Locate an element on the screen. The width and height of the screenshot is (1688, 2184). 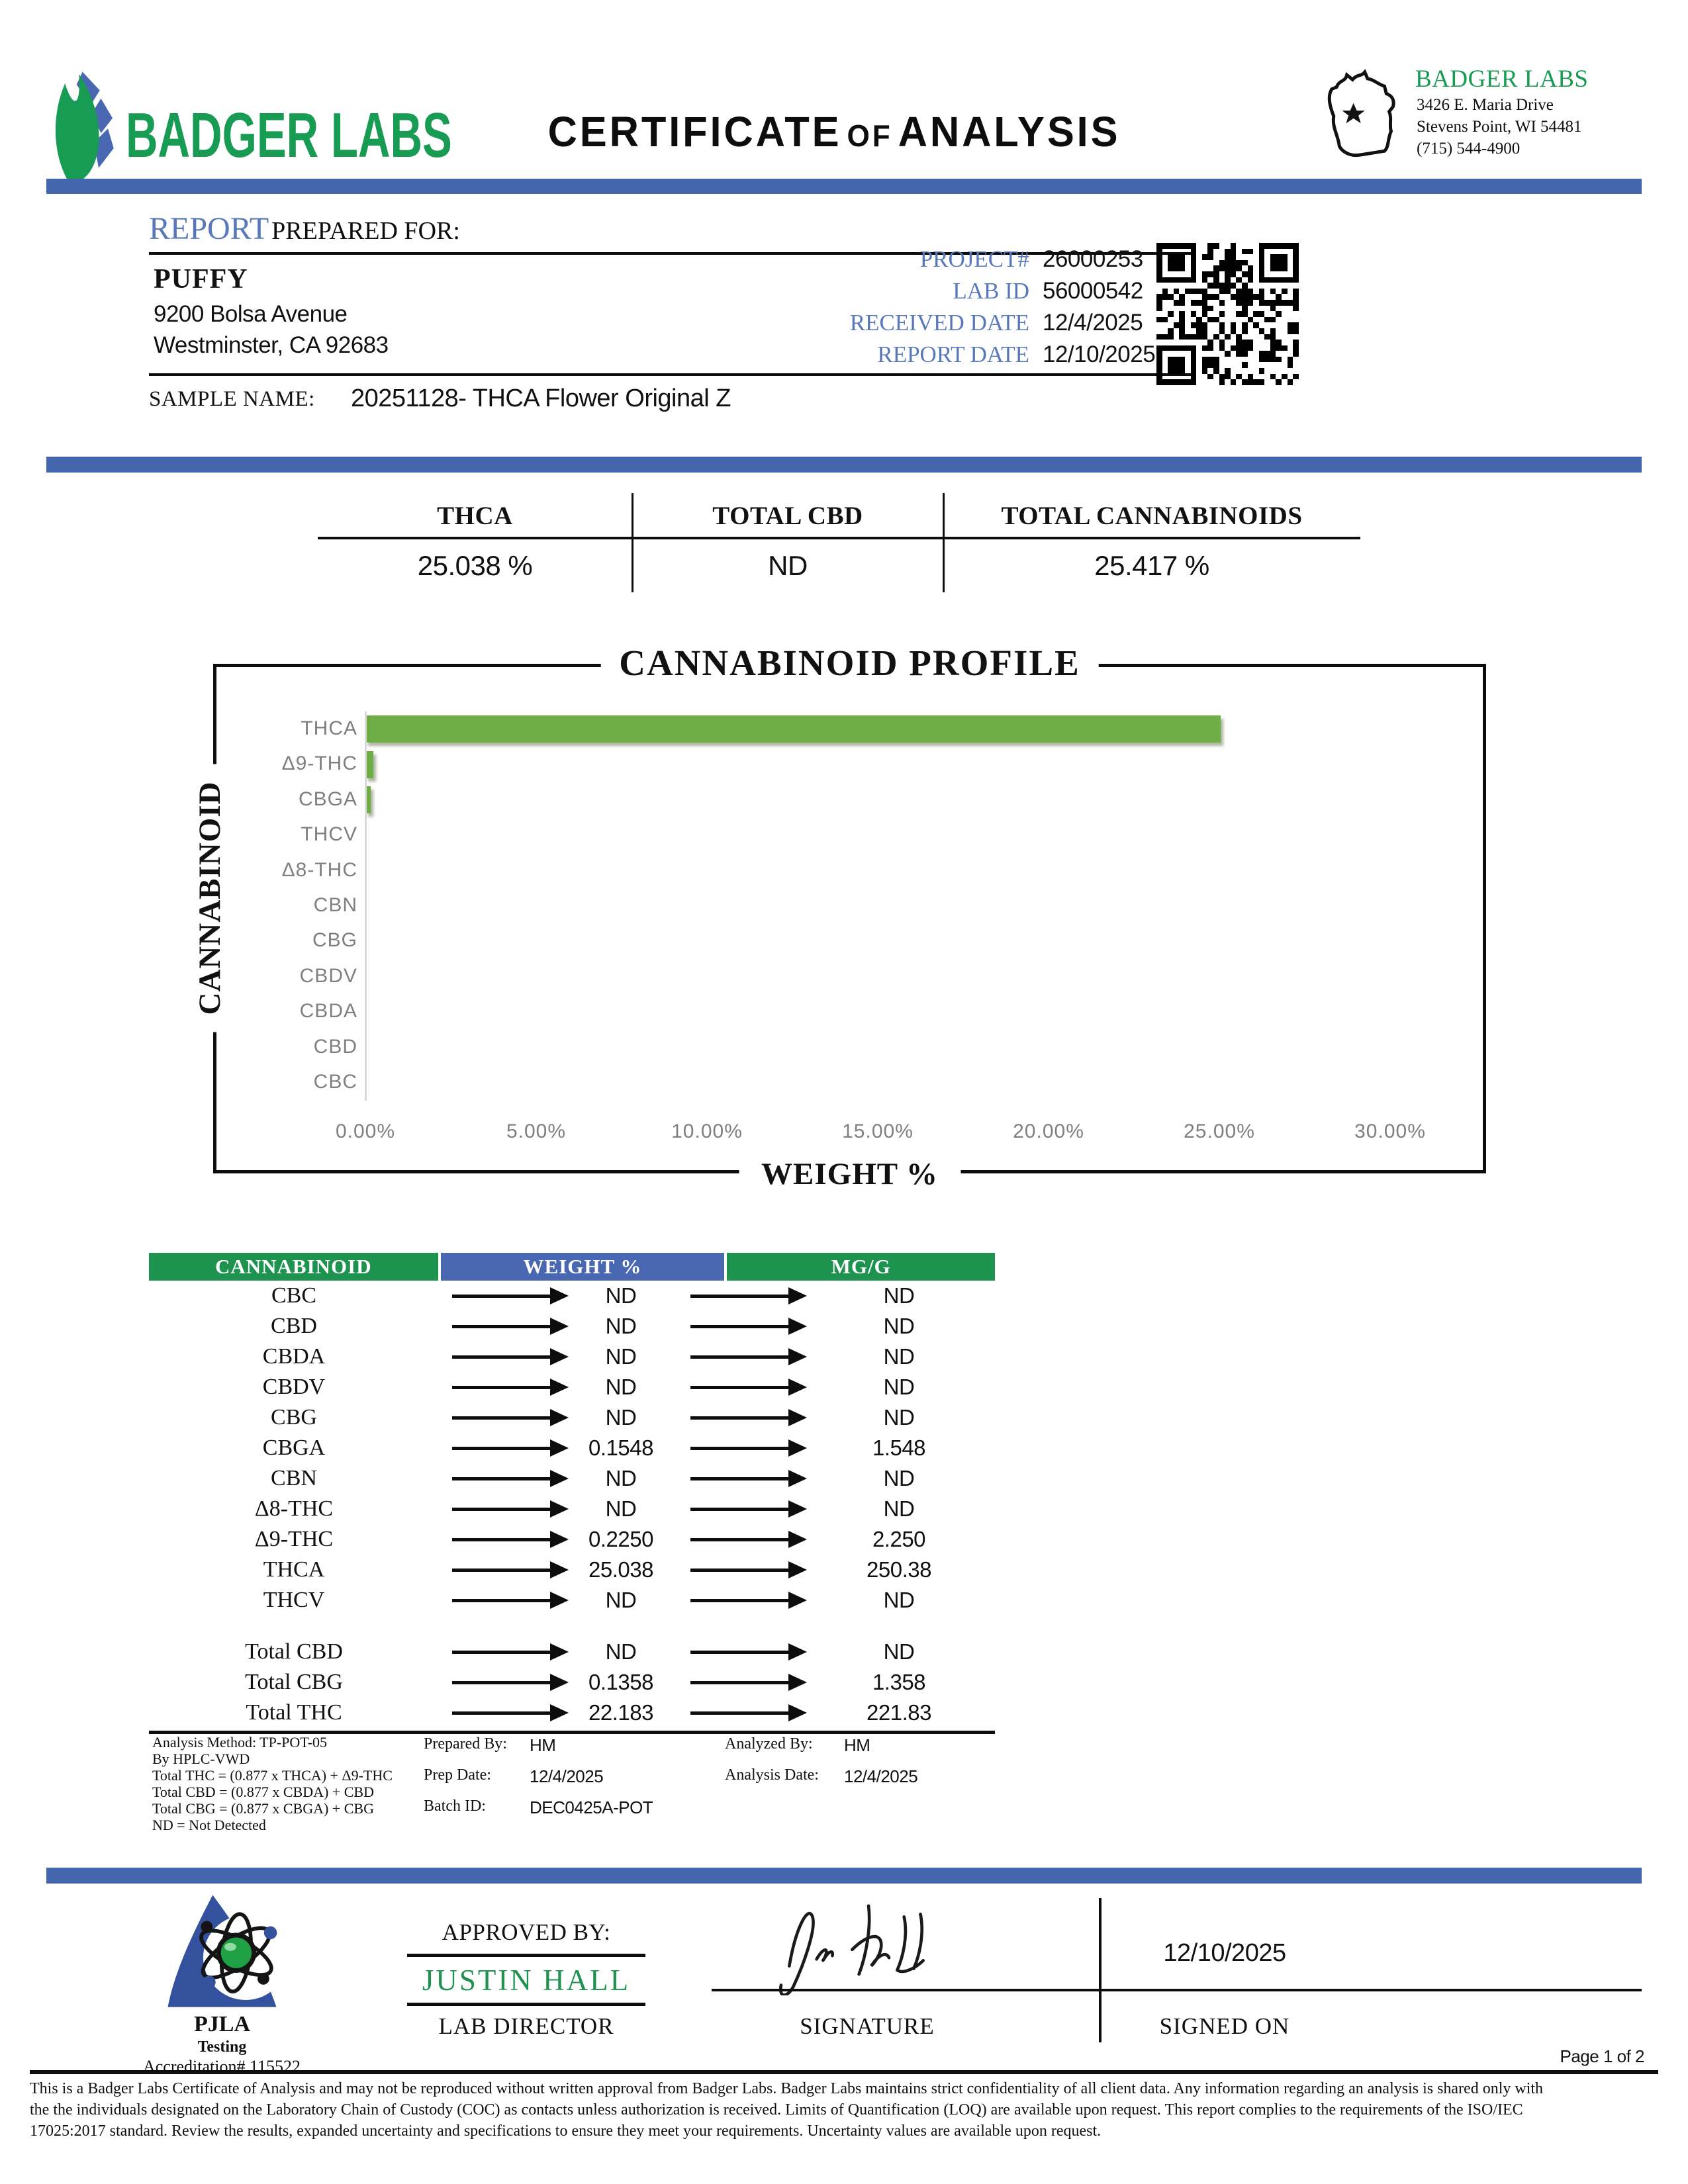
bar-THCA is located at coordinates (793, 729).